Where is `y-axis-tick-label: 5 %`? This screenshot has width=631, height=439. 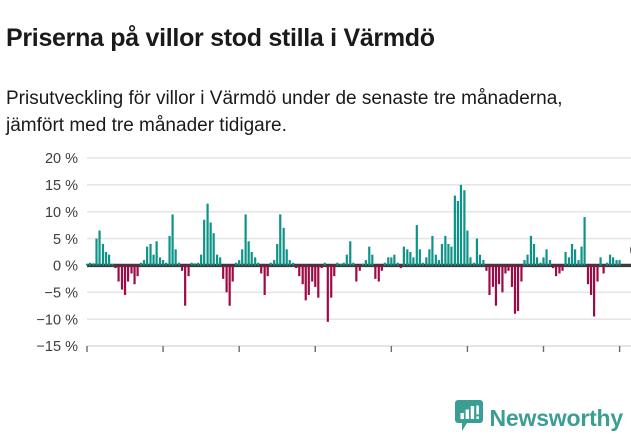
y-axis-tick-label: 5 % is located at coordinates (65, 240).